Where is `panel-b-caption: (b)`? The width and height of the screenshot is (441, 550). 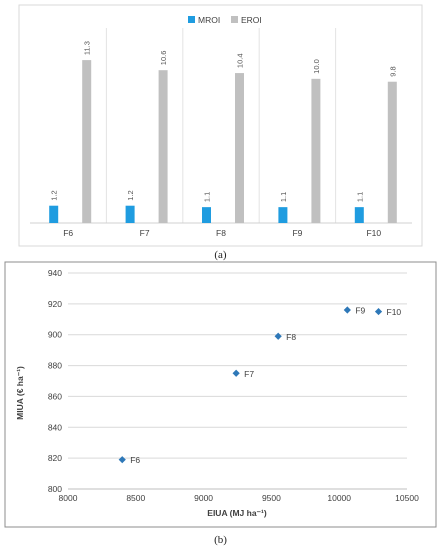
panel-b-caption: (b) is located at coordinates (220, 540).